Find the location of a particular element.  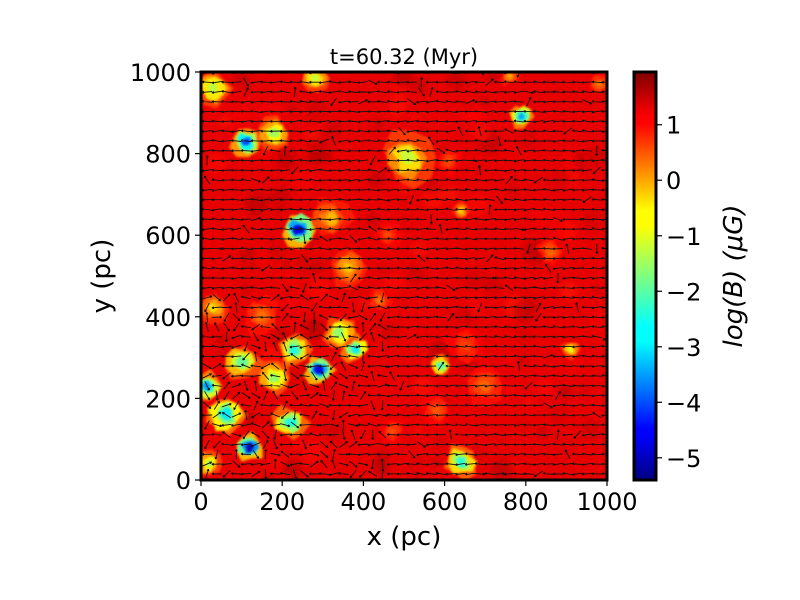

low-field-region is located at coordinates (245, 143).